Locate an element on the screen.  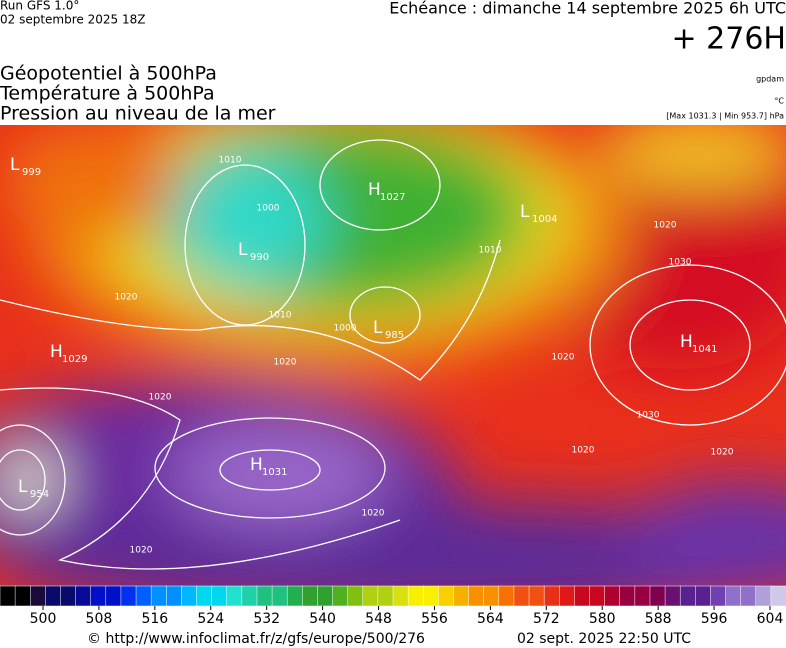
colorbar-tick-label: 524 is located at coordinates (210, 619).